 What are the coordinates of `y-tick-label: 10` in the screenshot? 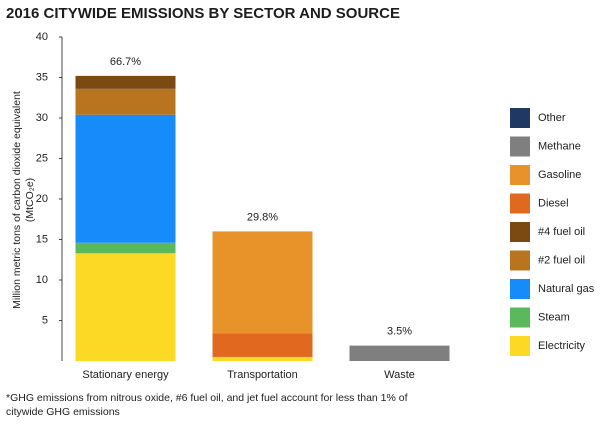 It's located at (42, 280).